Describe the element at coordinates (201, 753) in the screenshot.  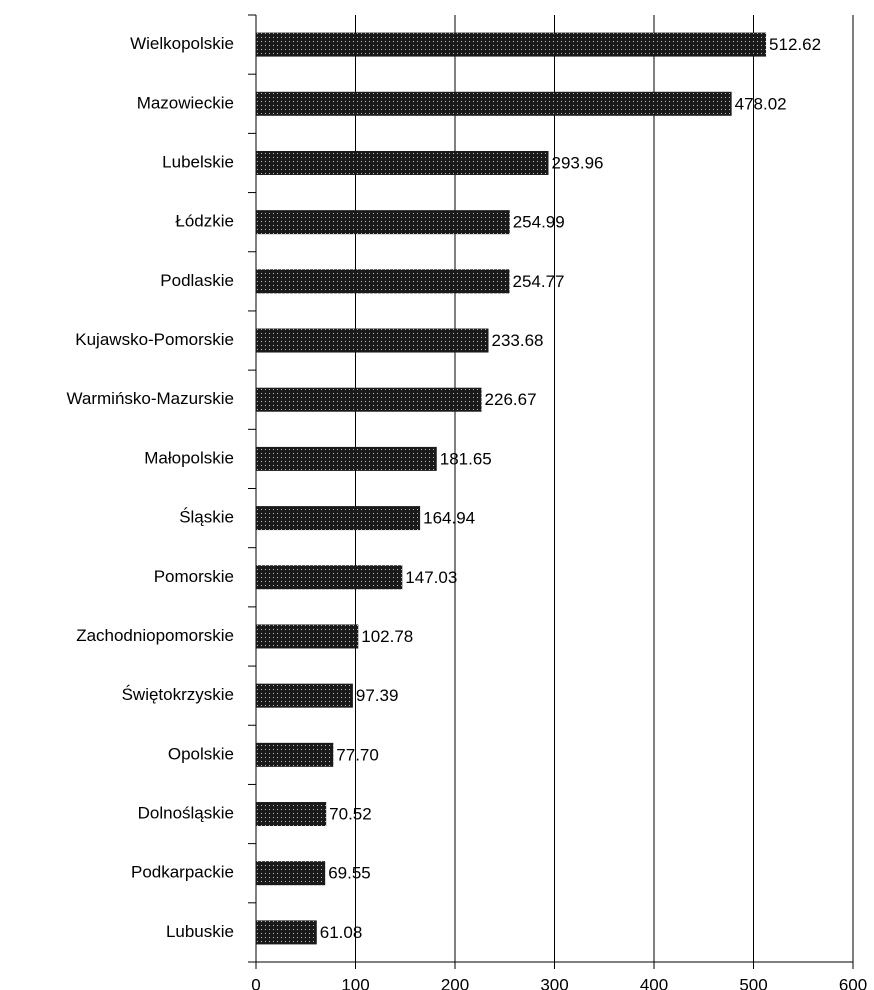
I see `y-tick-label: Opolskie` at that location.